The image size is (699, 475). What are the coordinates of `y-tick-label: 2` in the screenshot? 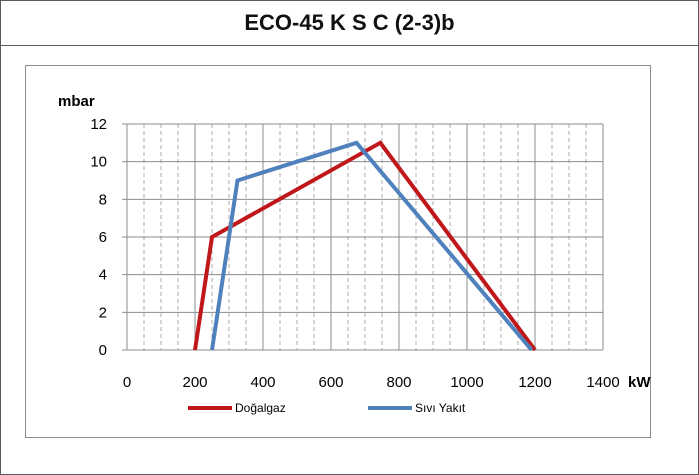 It's located at (103, 312).